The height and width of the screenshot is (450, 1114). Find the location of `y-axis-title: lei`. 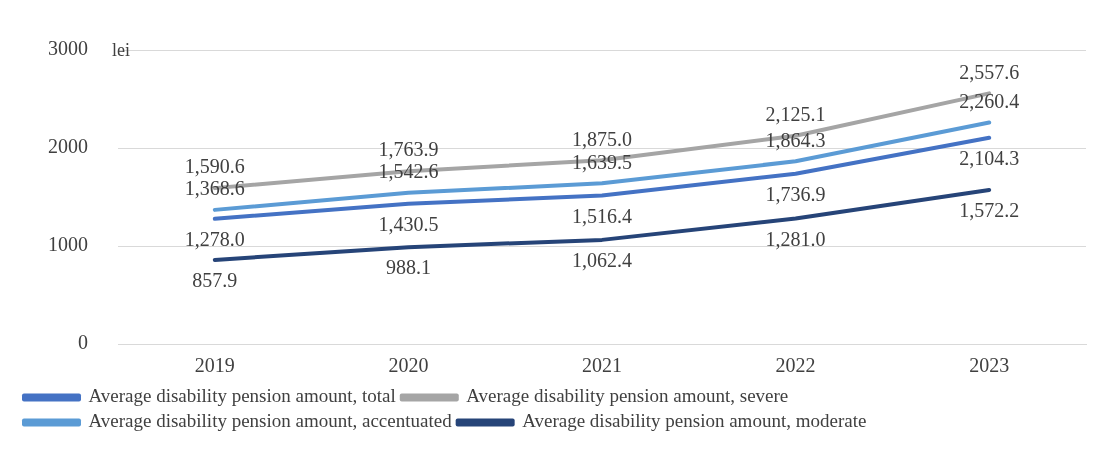

y-axis-title: lei is located at coordinates (121, 49).